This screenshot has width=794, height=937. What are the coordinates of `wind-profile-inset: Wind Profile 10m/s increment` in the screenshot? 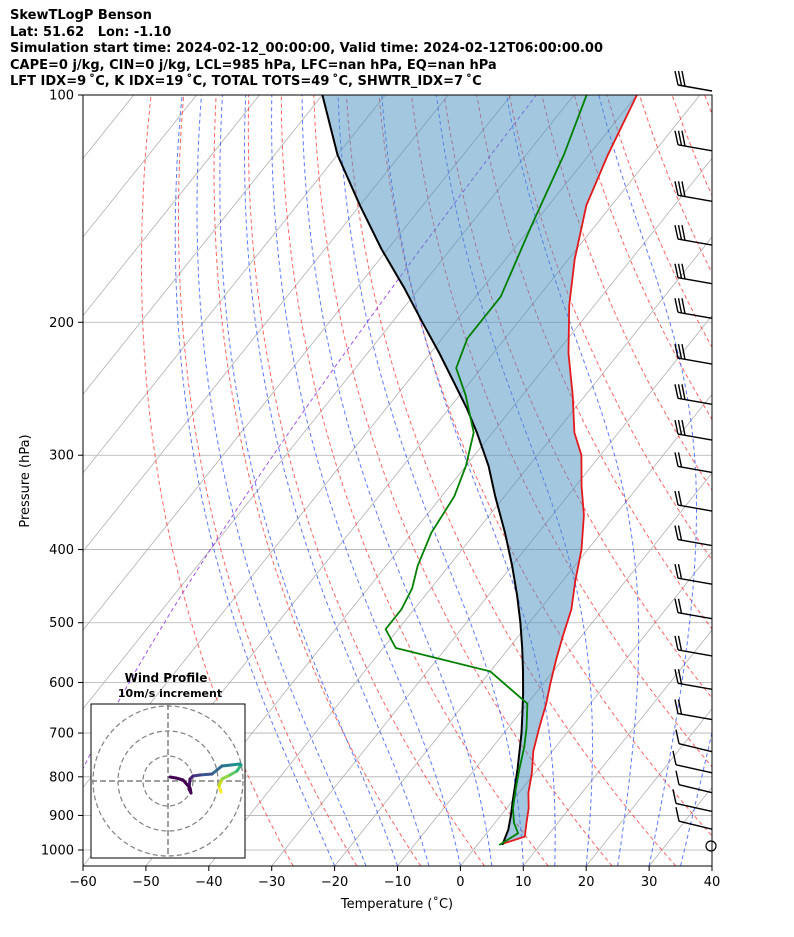 It's located at (168, 765).